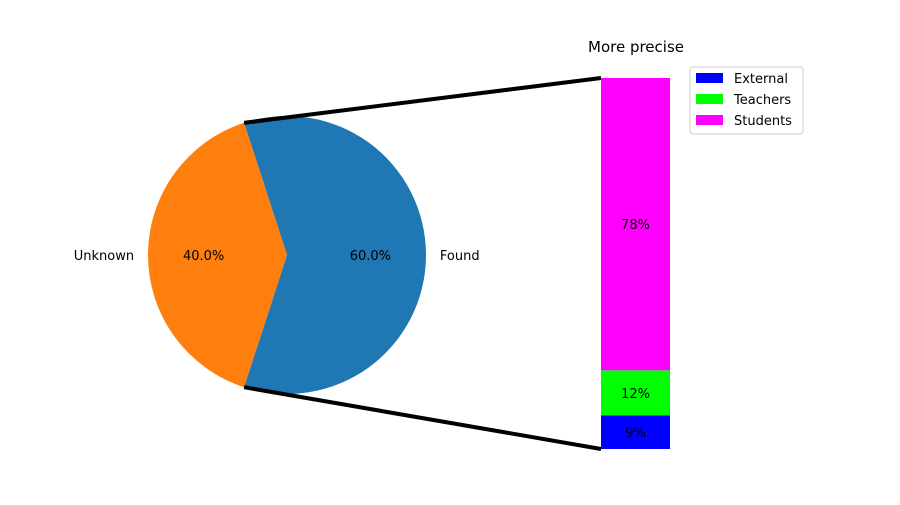  I want to click on legend-swatch-teachers, so click(709, 99).